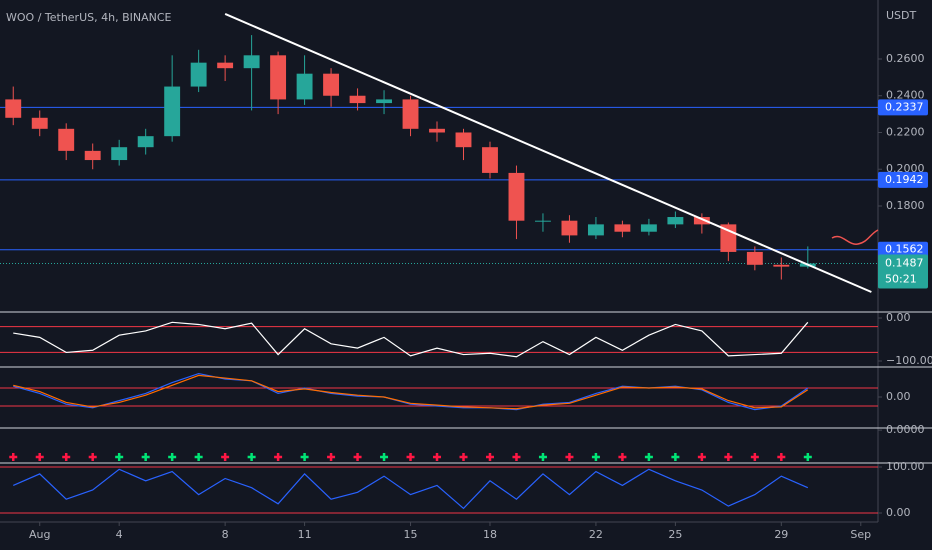  Describe the element at coordinates (781, 534) in the screenshot. I see `x-tick-label: 29` at that location.